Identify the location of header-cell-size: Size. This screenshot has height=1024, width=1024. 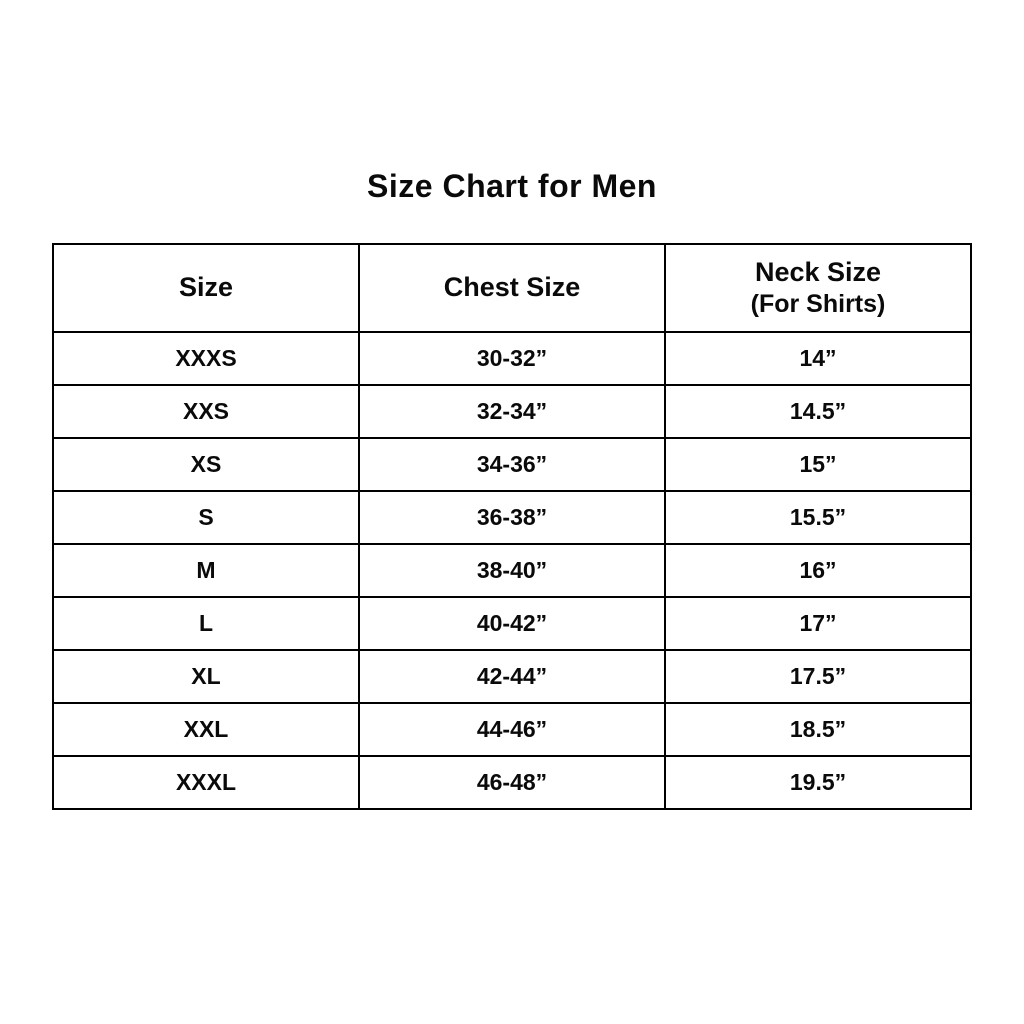
(206, 288).